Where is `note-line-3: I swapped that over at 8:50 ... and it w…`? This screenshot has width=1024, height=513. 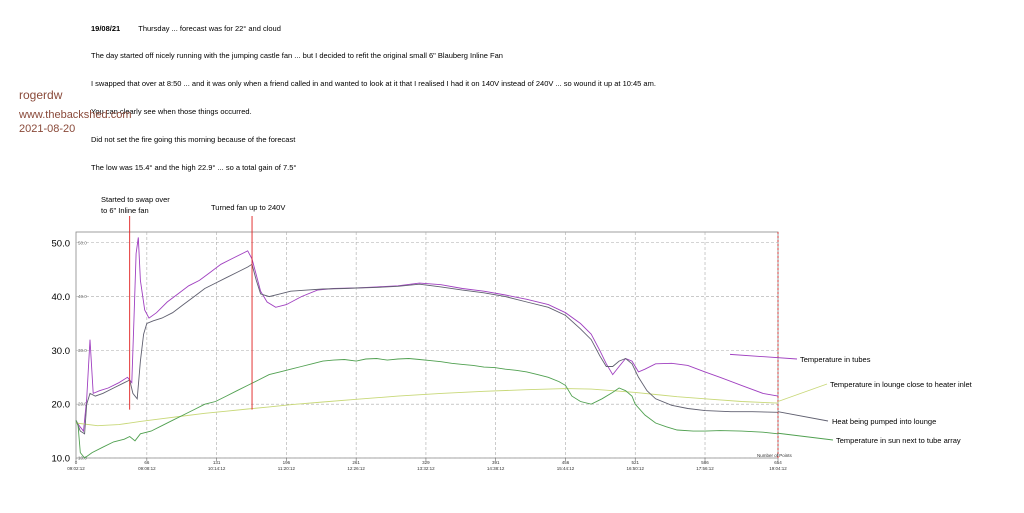 note-line-3: I swapped that over at 8:50 ... and it w… is located at coordinates (373, 83).